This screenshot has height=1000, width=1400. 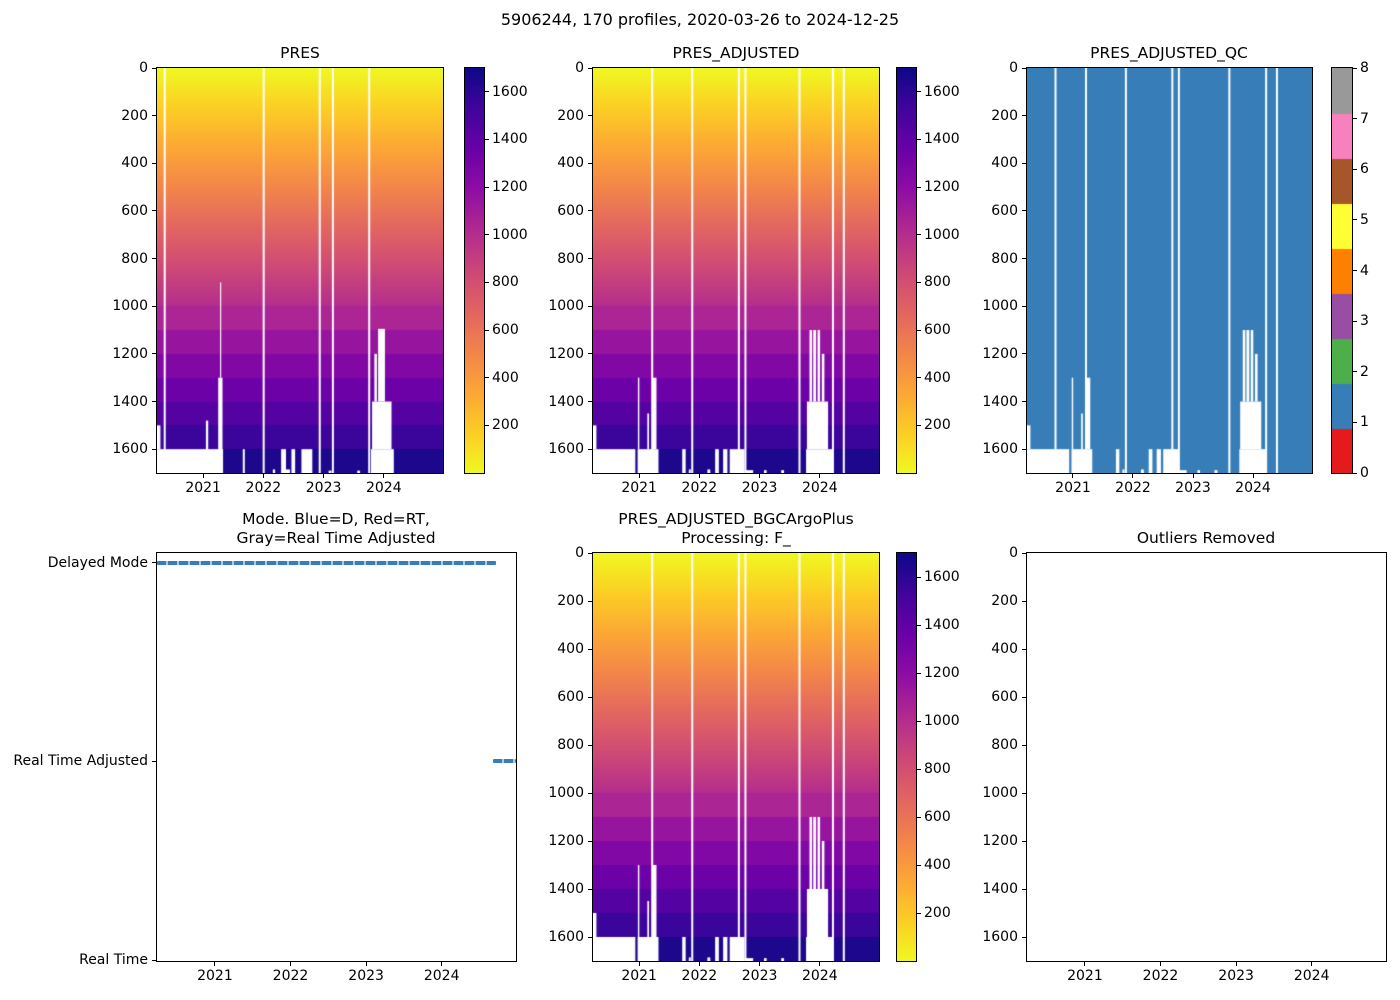 What do you see at coordinates (1206, 757) in the screenshot?
I see `axes-outliers` at bounding box center [1206, 757].